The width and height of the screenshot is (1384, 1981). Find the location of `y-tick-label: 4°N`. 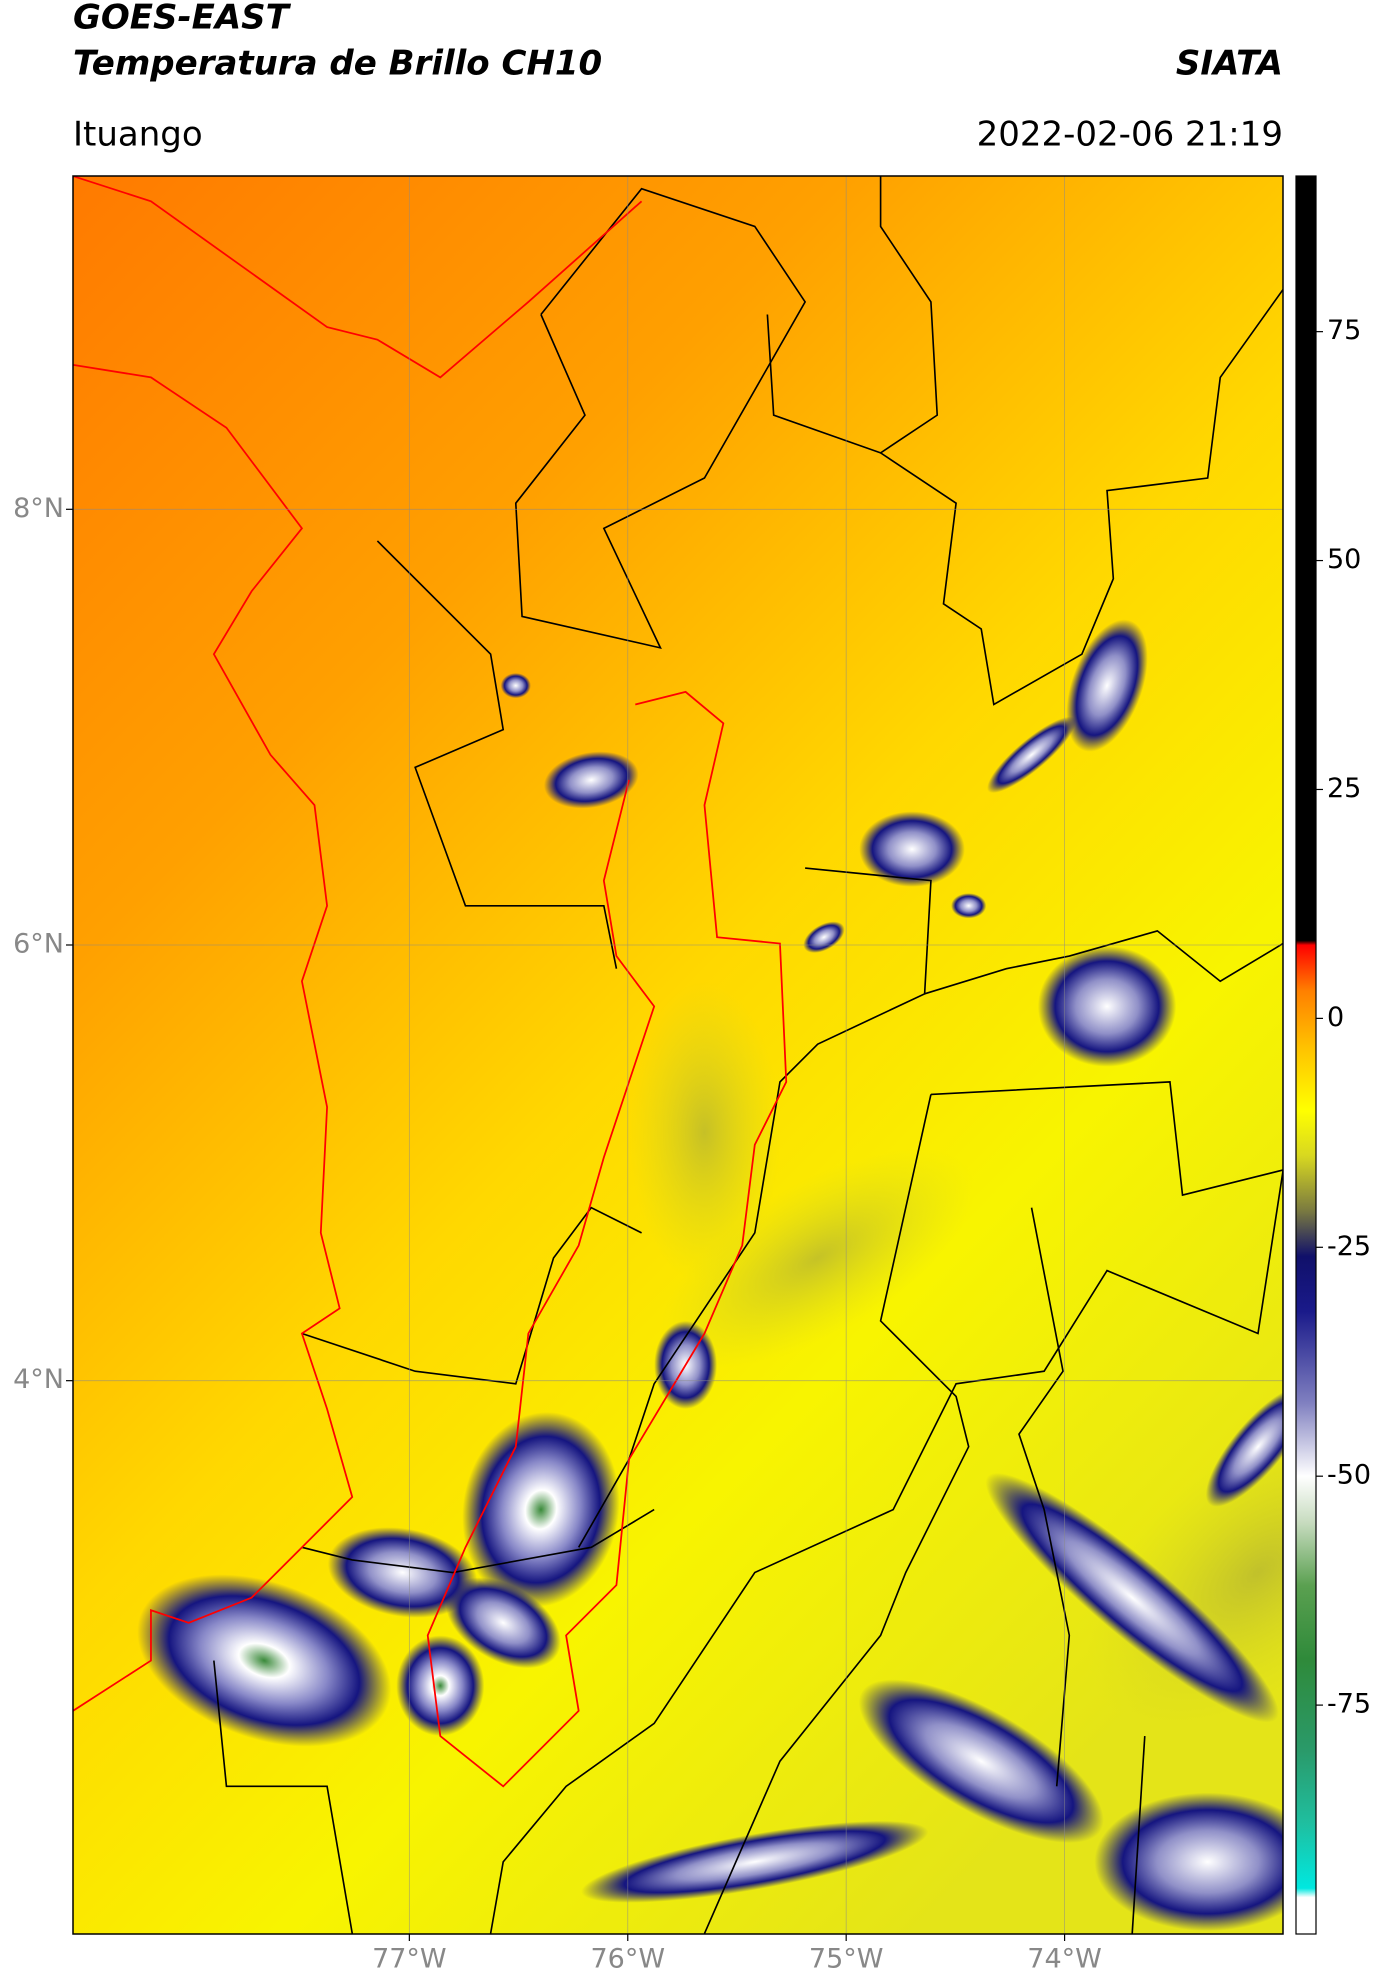

y-tick-label: 4°N is located at coordinates (38, 1379).